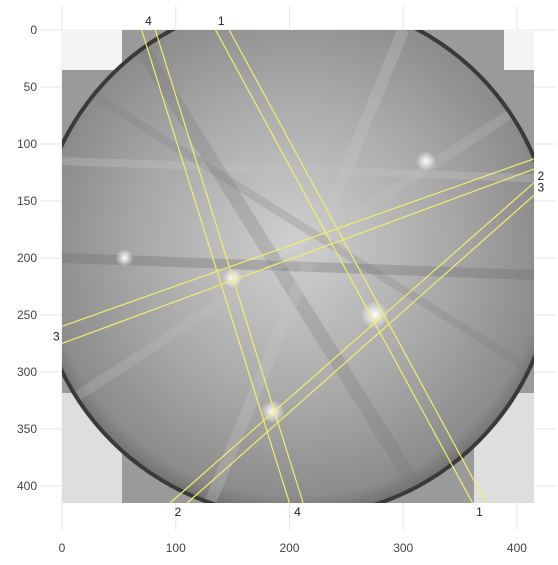  Describe the element at coordinates (403, 548) in the screenshot. I see `x-tick-label: 300` at that location.